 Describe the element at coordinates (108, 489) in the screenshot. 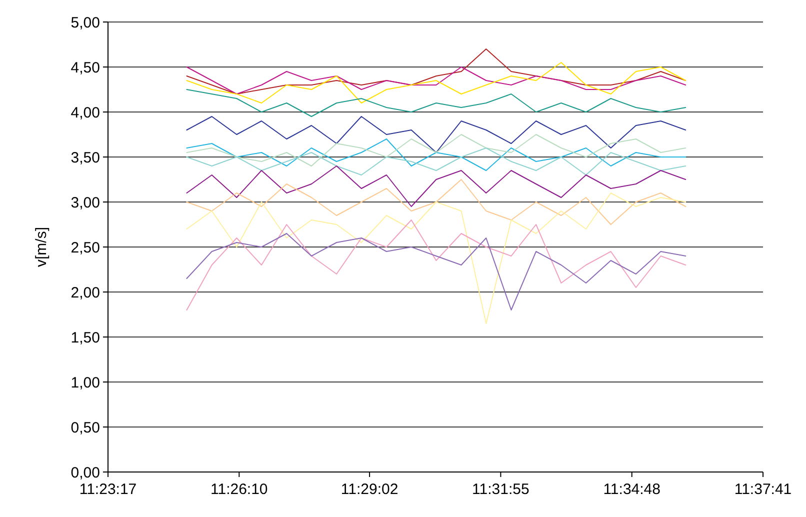

I see `x-tick-label: 11:23:17` at that location.